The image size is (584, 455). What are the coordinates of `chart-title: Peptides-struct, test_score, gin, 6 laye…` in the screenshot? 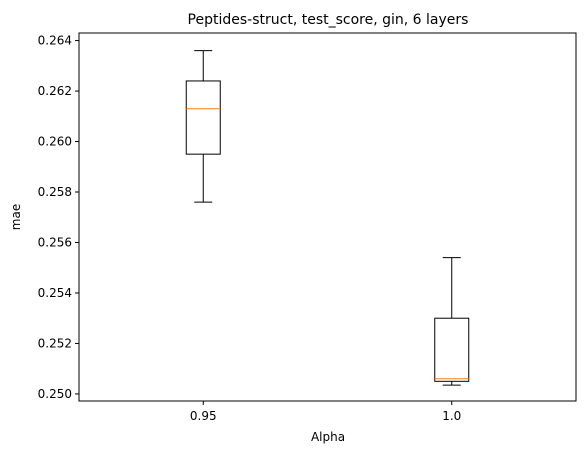 It's located at (328, 20).